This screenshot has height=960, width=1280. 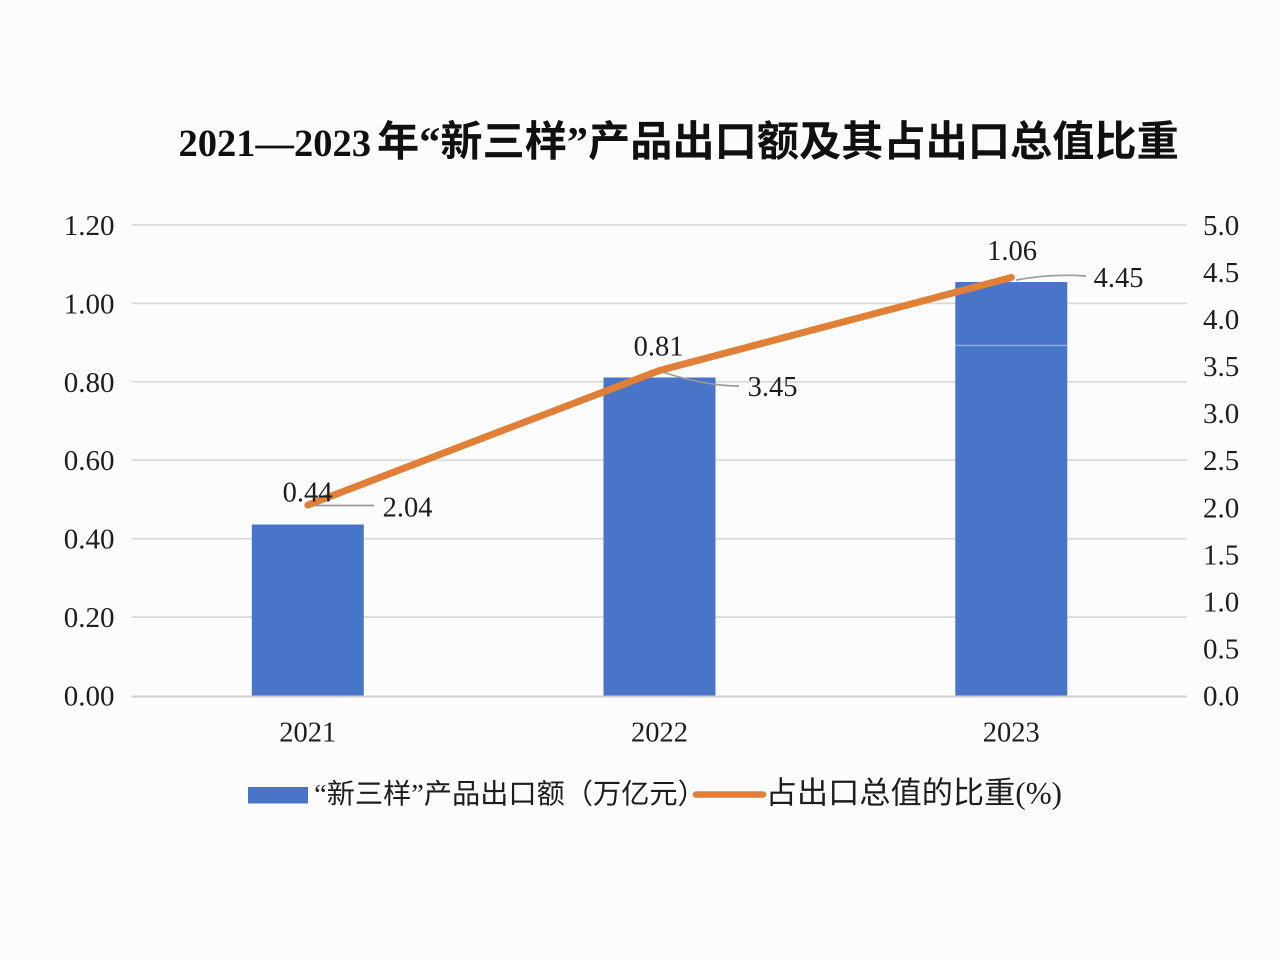 I want to click on svg-text: 2021, so click(x=307, y=733).